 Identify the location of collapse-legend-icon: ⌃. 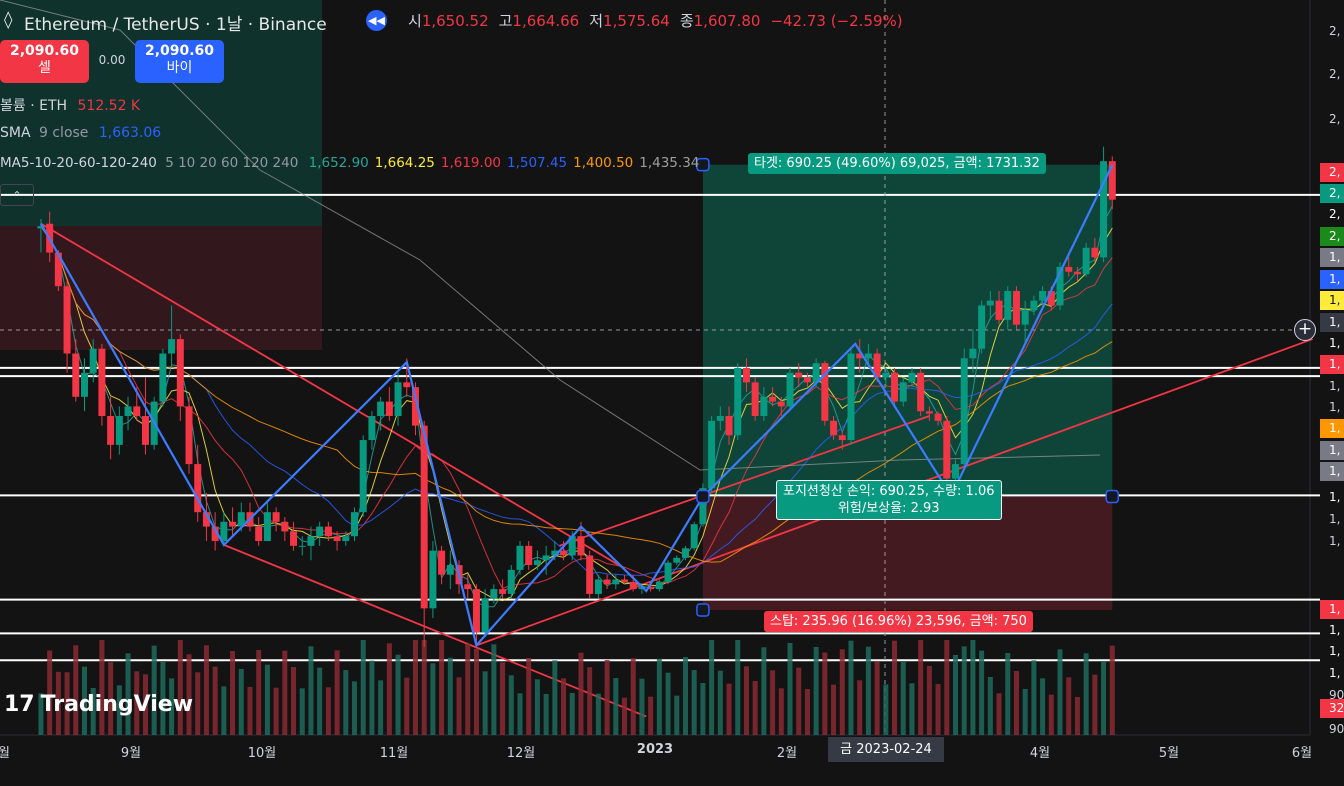
(17, 195).